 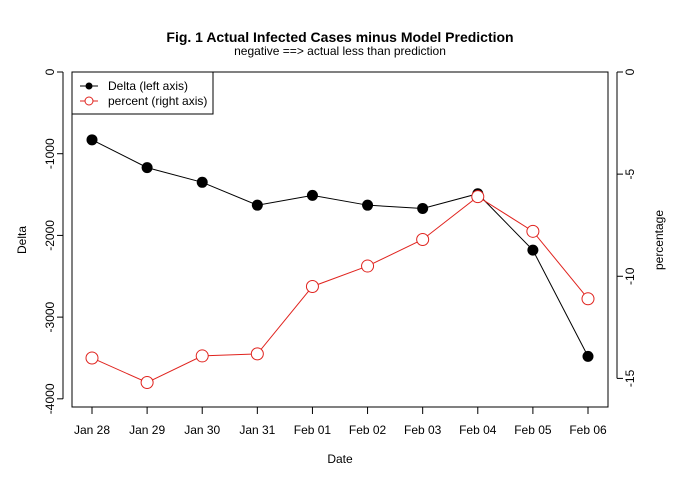 I want to click on x-tick-label: Jan 30, so click(x=202, y=430).